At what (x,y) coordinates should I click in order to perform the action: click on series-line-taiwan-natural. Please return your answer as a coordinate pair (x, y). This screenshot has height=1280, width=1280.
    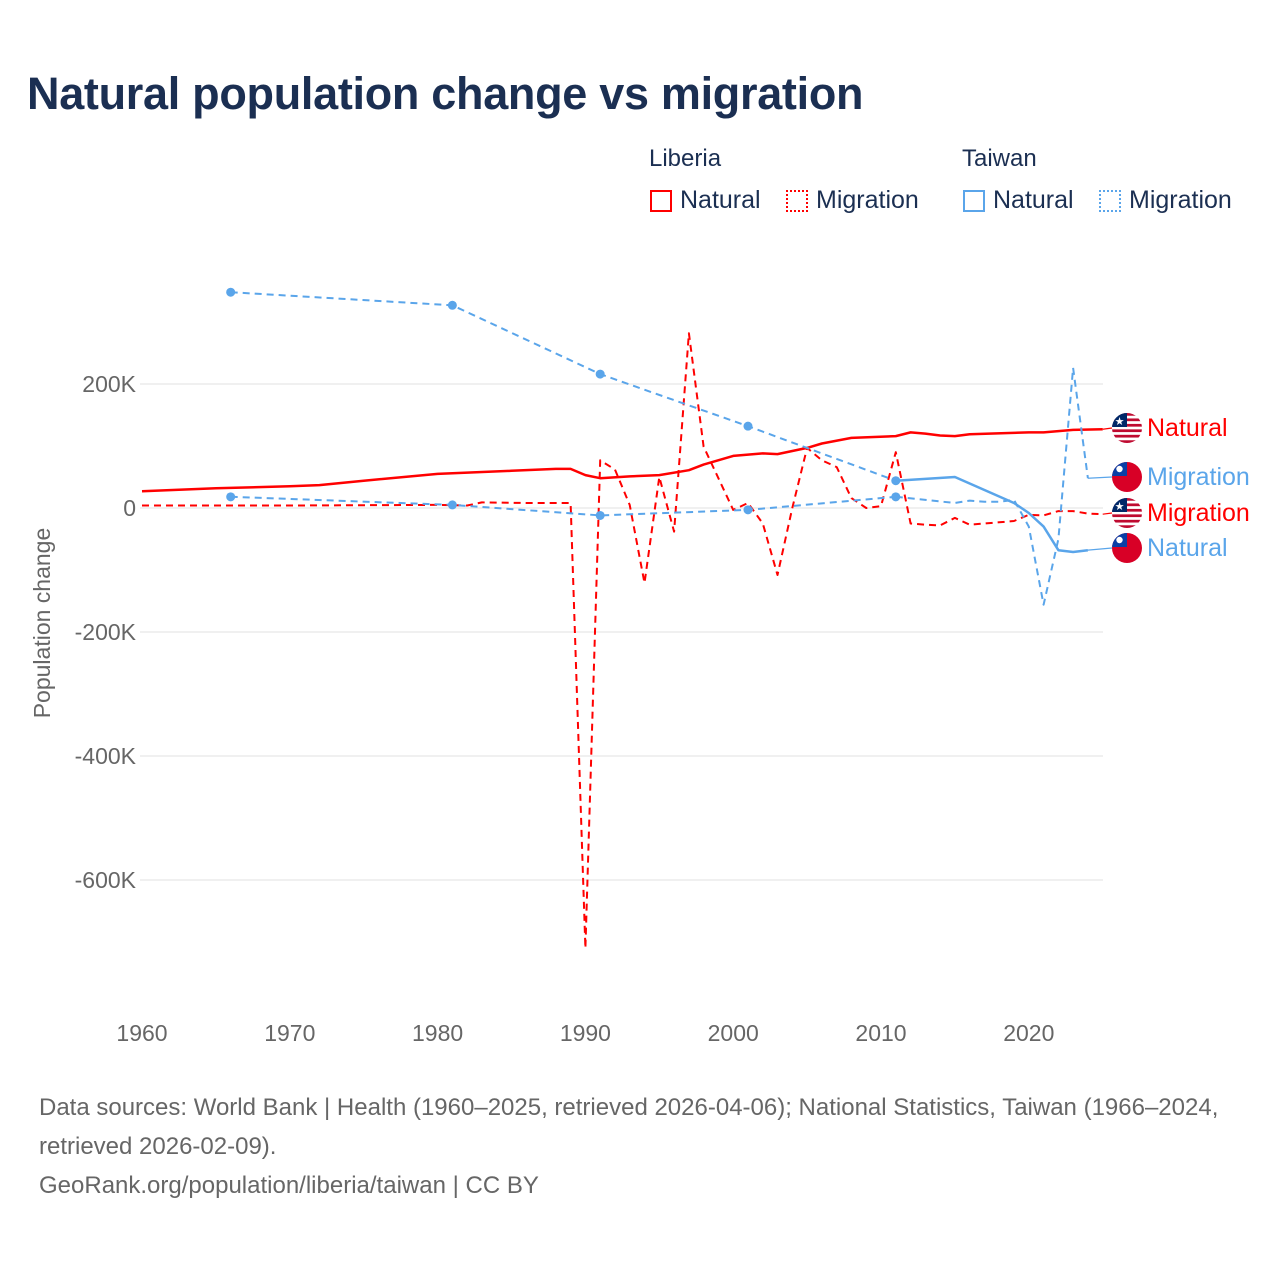
    Looking at the image, I should click on (992, 514).